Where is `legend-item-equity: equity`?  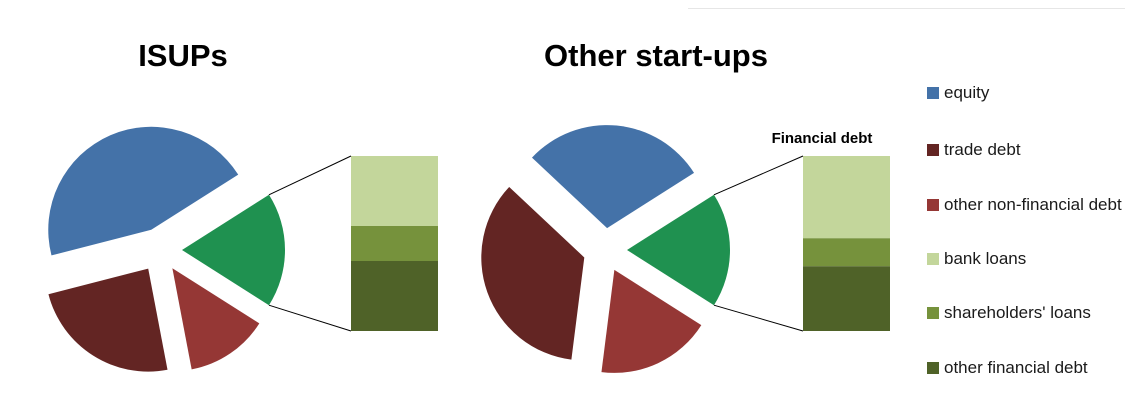
legend-item-equity: equity is located at coordinates (1026, 93).